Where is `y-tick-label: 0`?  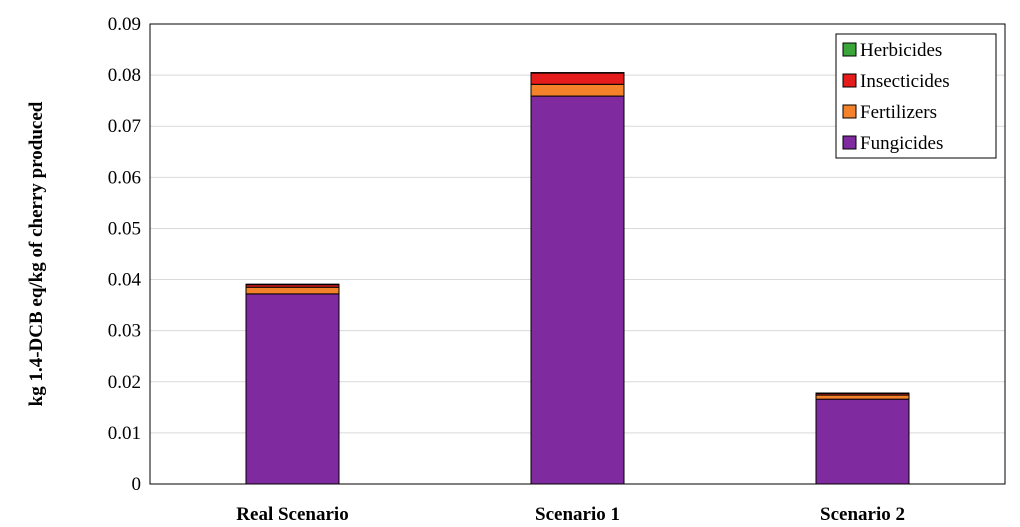
y-tick-label: 0 is located at coordinates (137, 484).